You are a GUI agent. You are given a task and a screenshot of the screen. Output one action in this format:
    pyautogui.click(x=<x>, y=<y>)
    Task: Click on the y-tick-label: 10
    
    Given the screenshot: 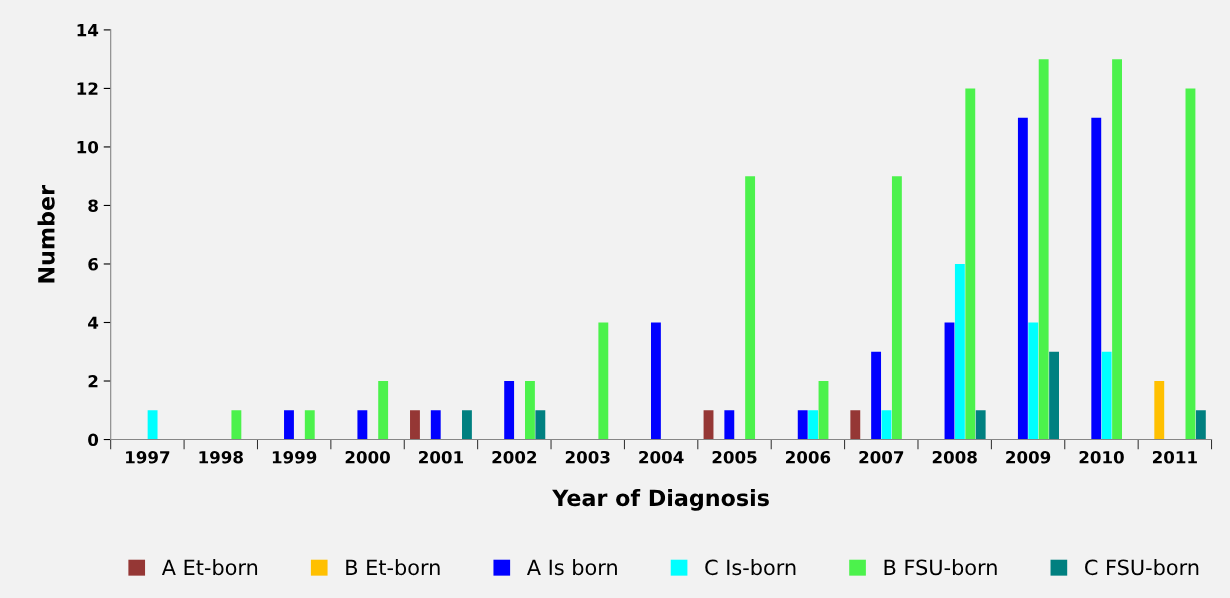 What is the action you would take?
    pyautogui.click(x=88, y=147)
    